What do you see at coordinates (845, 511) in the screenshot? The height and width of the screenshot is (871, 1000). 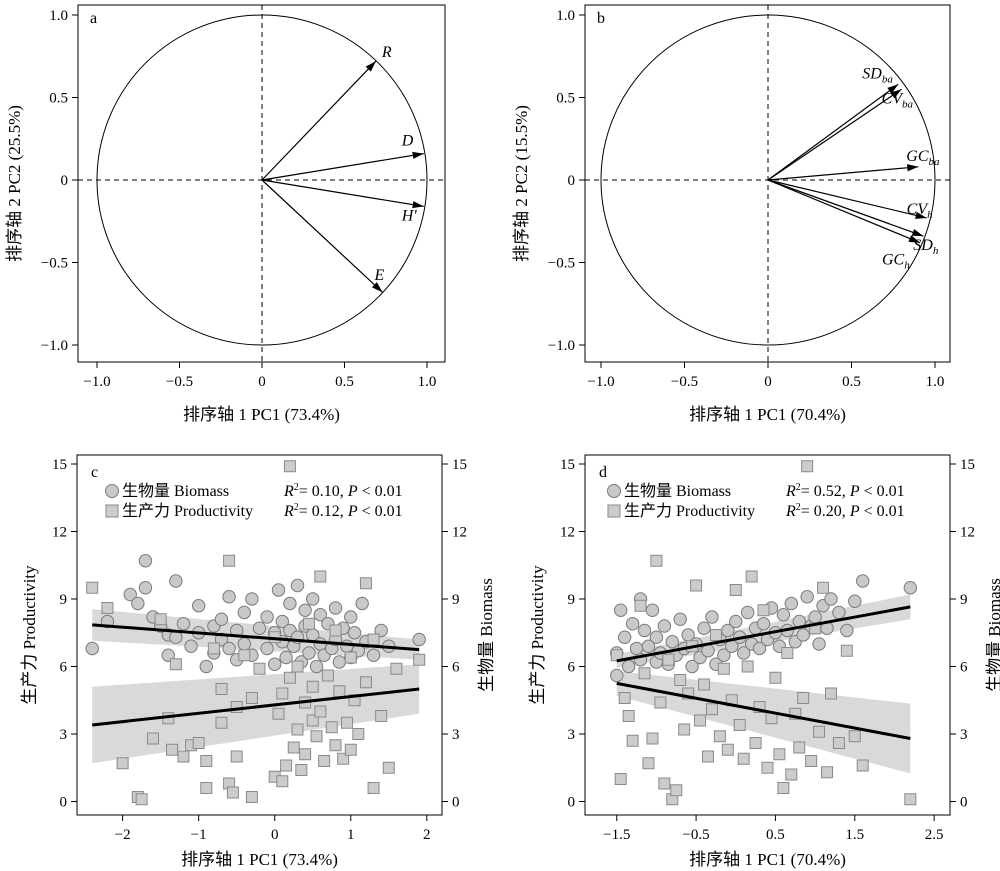 I see `legend-stat: R2= 0.20, P < 0.01` at bounding box center [845, 511].